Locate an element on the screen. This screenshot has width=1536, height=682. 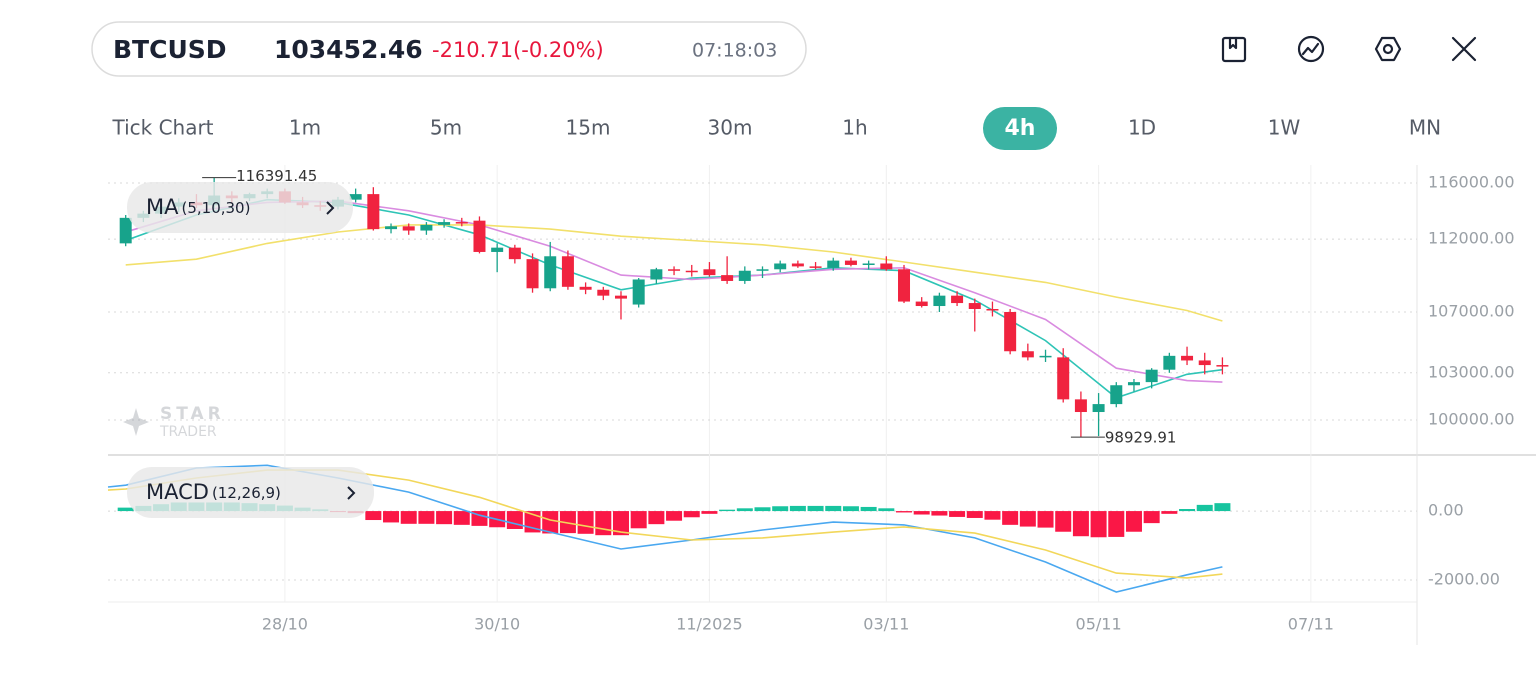
timeframe-tab: 4h is located at coordinates (1020, 128).